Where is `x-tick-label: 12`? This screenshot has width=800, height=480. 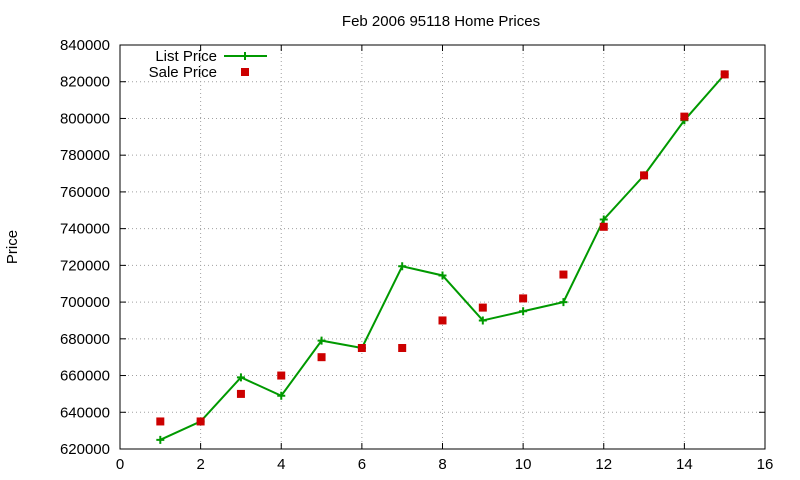
x-tick-label: 12 is located at coordinates (603, 464).